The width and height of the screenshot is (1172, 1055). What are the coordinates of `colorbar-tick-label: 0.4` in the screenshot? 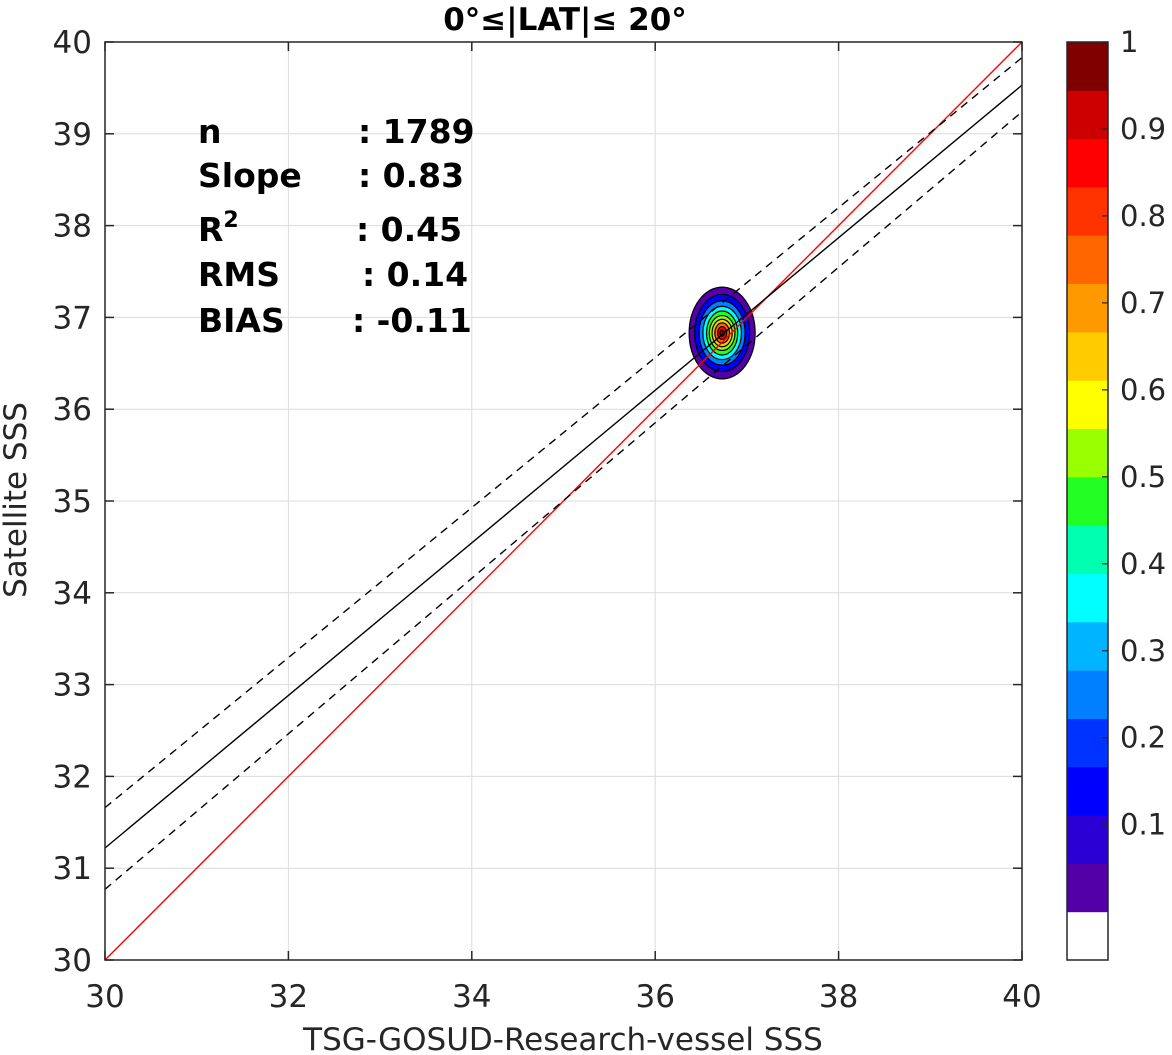 It's located at (1143, 564).